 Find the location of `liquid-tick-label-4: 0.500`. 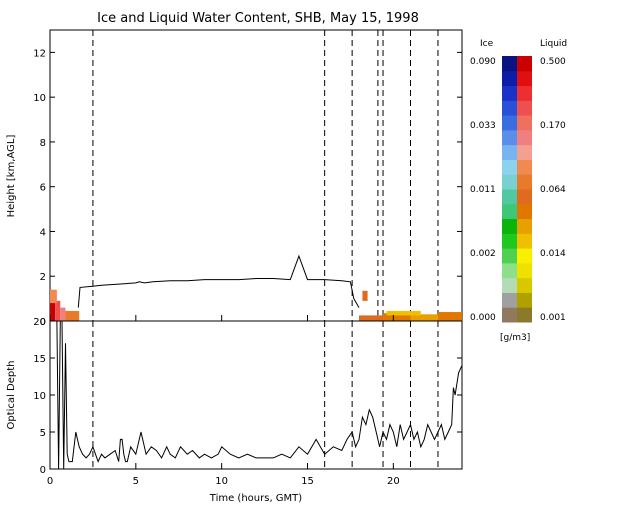

liquid-tick-label-4: 0.500 is located at coordinates (553, 62).